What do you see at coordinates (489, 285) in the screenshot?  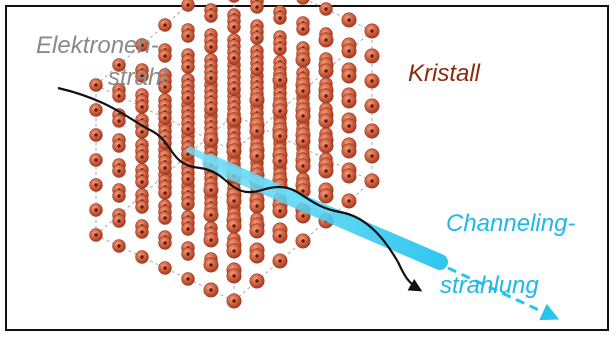 I see `channeling-radiation-label-line2: strahlung` at bounding box center [489, 285].